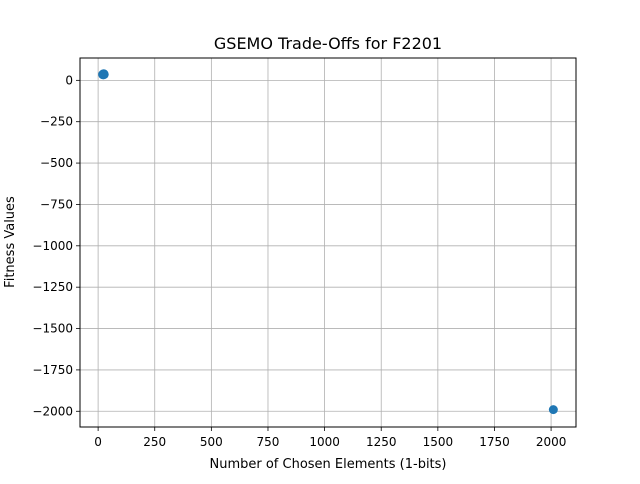  Describe the element at coordinates (211, 442) in the screenshot. I see `x-tick-label: 500` at that location.